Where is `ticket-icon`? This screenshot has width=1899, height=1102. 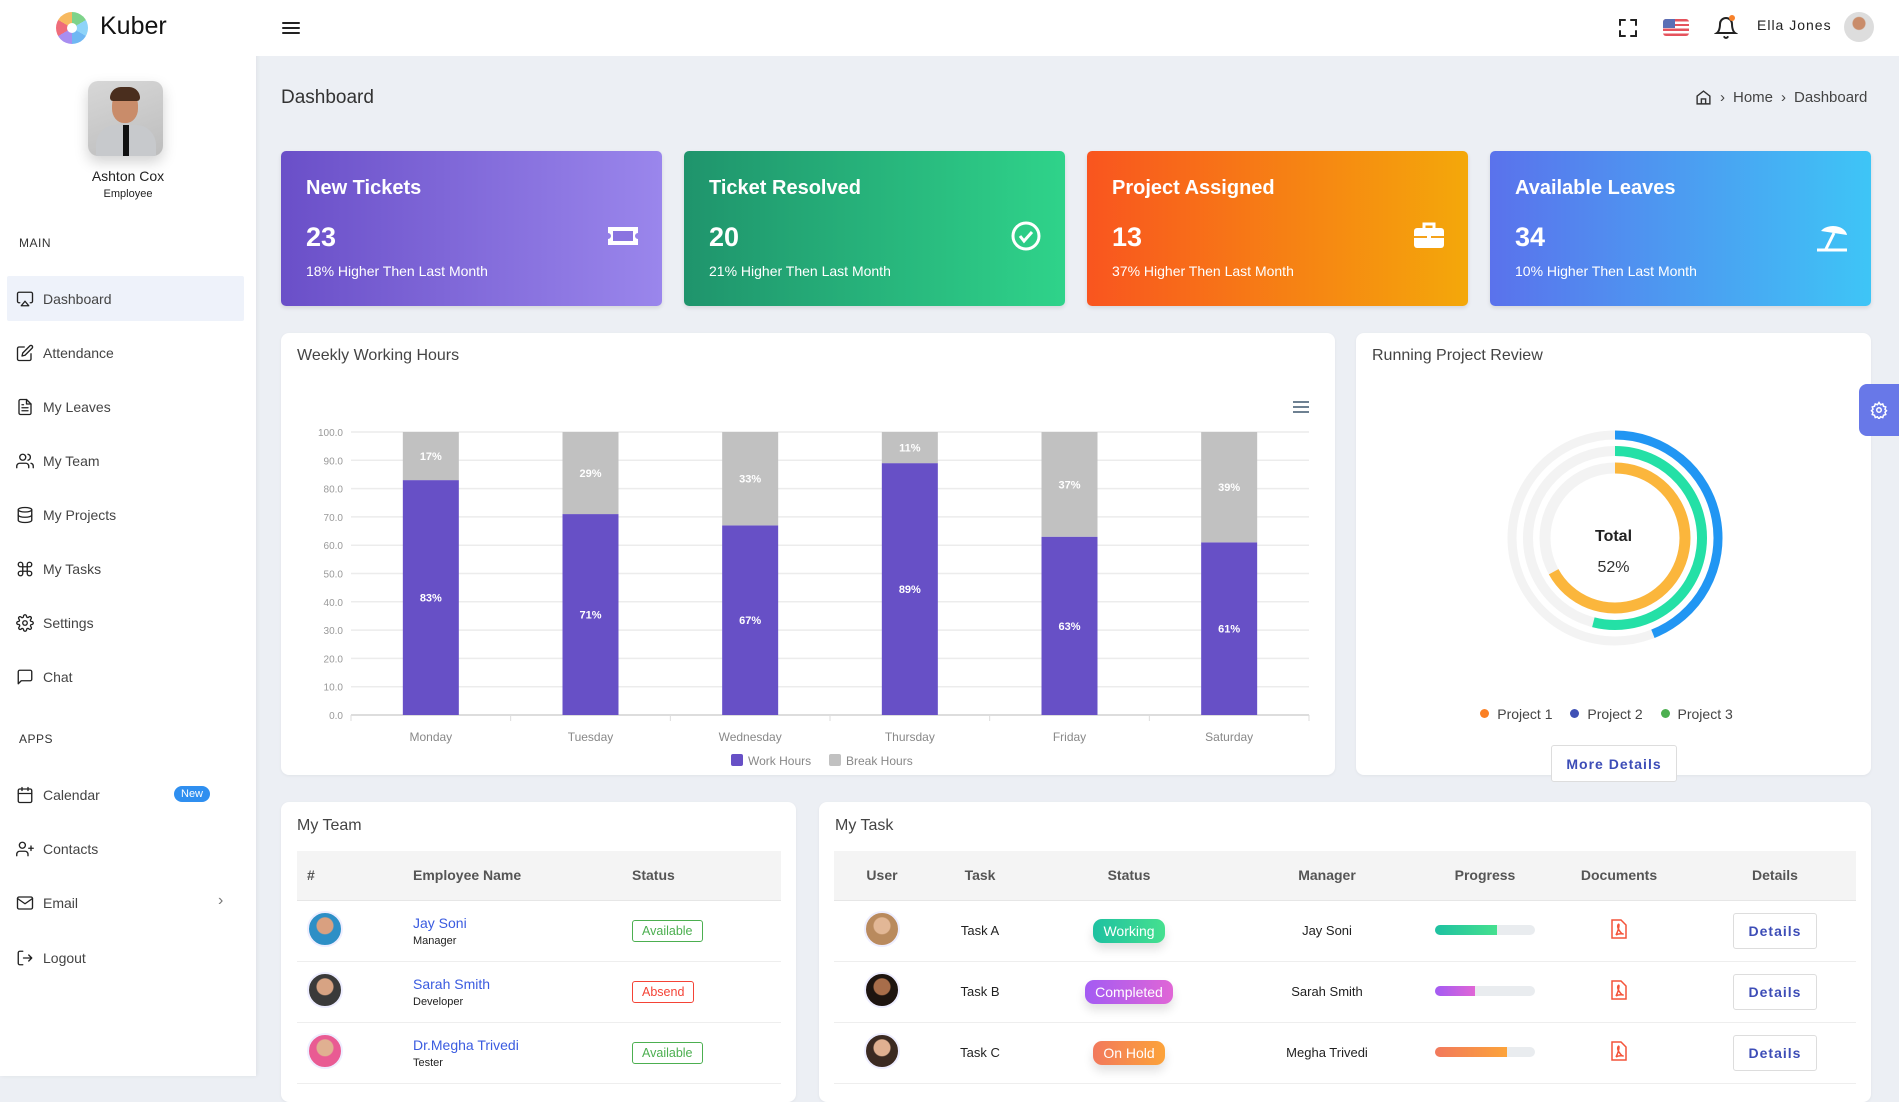 ticket-icon is located at coordinates (623, 236).